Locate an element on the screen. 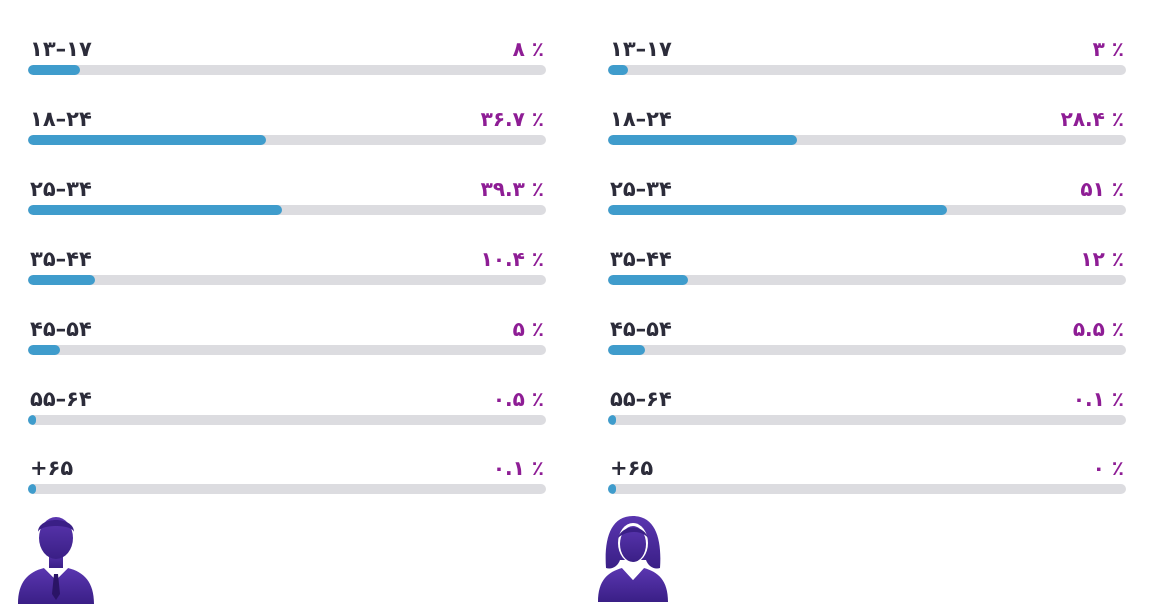 This screenshot has width=1164, height=615. bar-row: ۱۸–۲۴ ۳۶.۷ ٪ is located at coordinates (287, 136).